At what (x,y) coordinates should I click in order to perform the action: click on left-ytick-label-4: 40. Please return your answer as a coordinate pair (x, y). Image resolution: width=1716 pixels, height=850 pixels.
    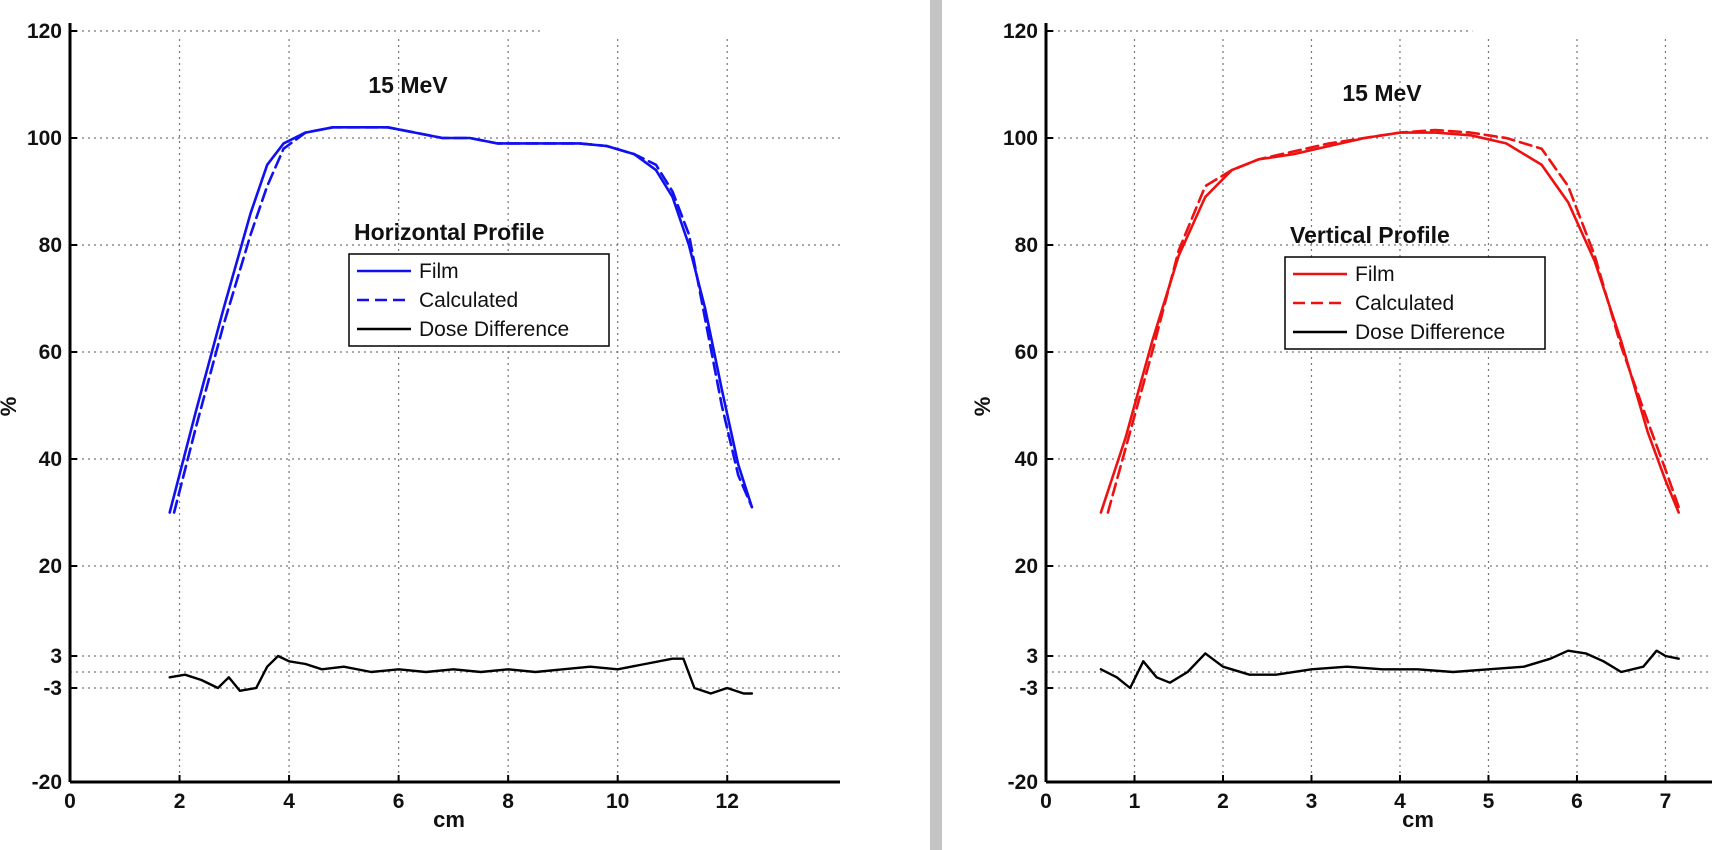
    Looking at the image, I should click on (50, 459).